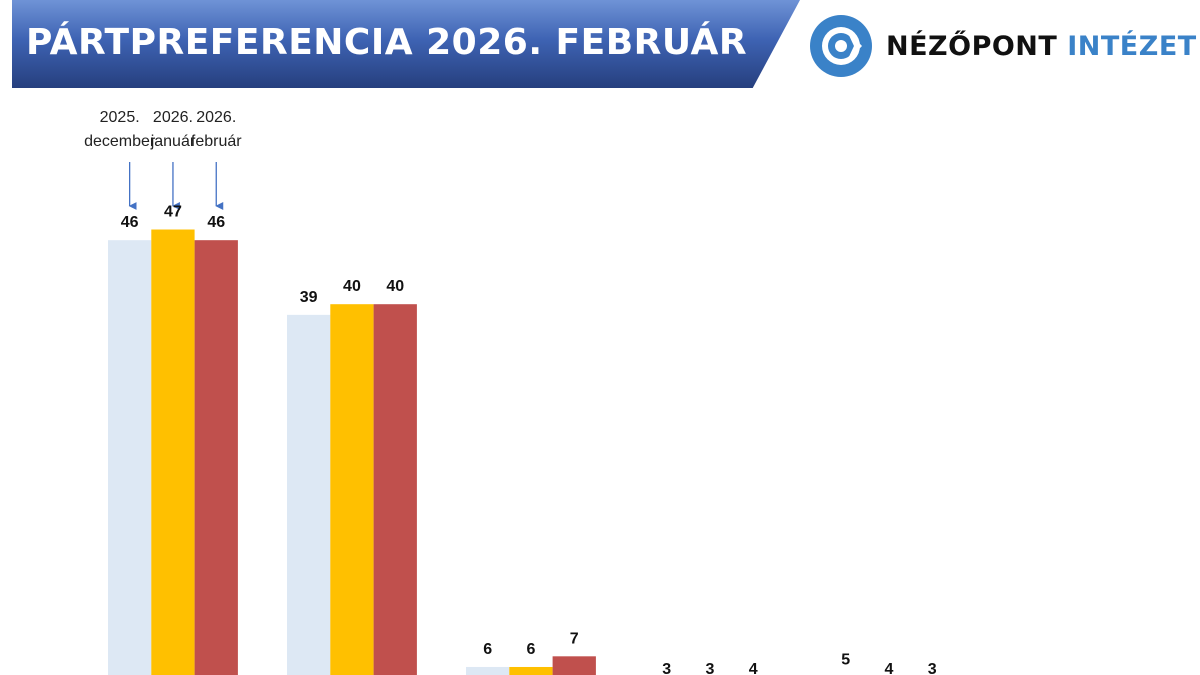 The image size is (1200, 675). What do you see at coordinates (574, 638) in the screenshot?
I see `value-label: 7` at bounding box center [574, 638].